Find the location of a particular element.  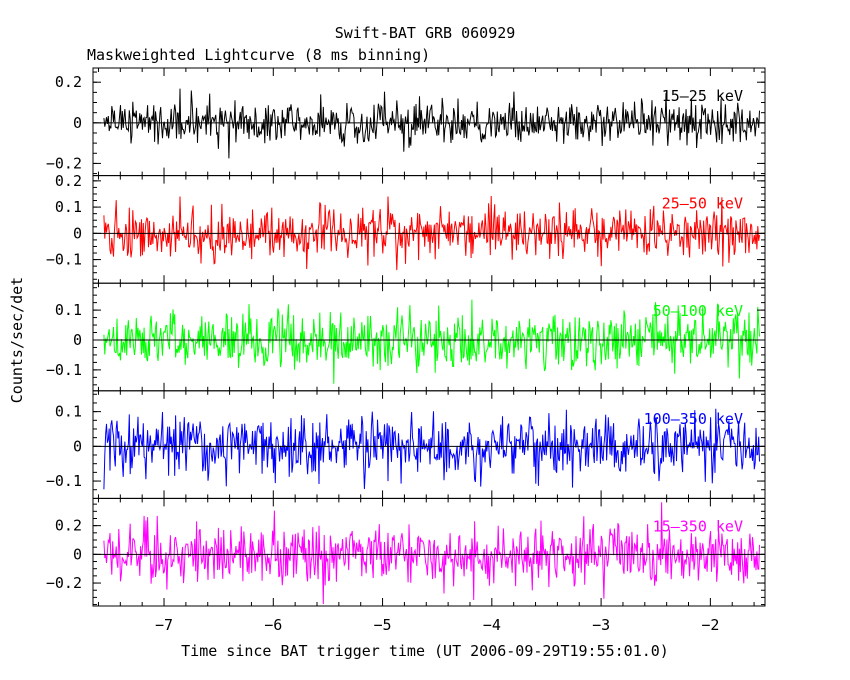

panel-1: 15–25 keV −0.2 0 0.2 is located at coordinates (406, 122).